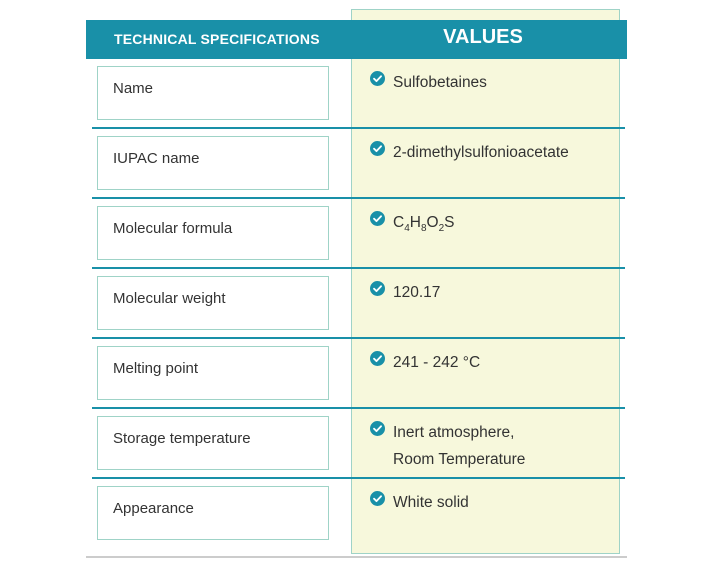  Describe the element at coordinates (350, 164) in the screenshot. I see `table-row: IUPAC name 2-dimethylsulfonioacetate` at that location.